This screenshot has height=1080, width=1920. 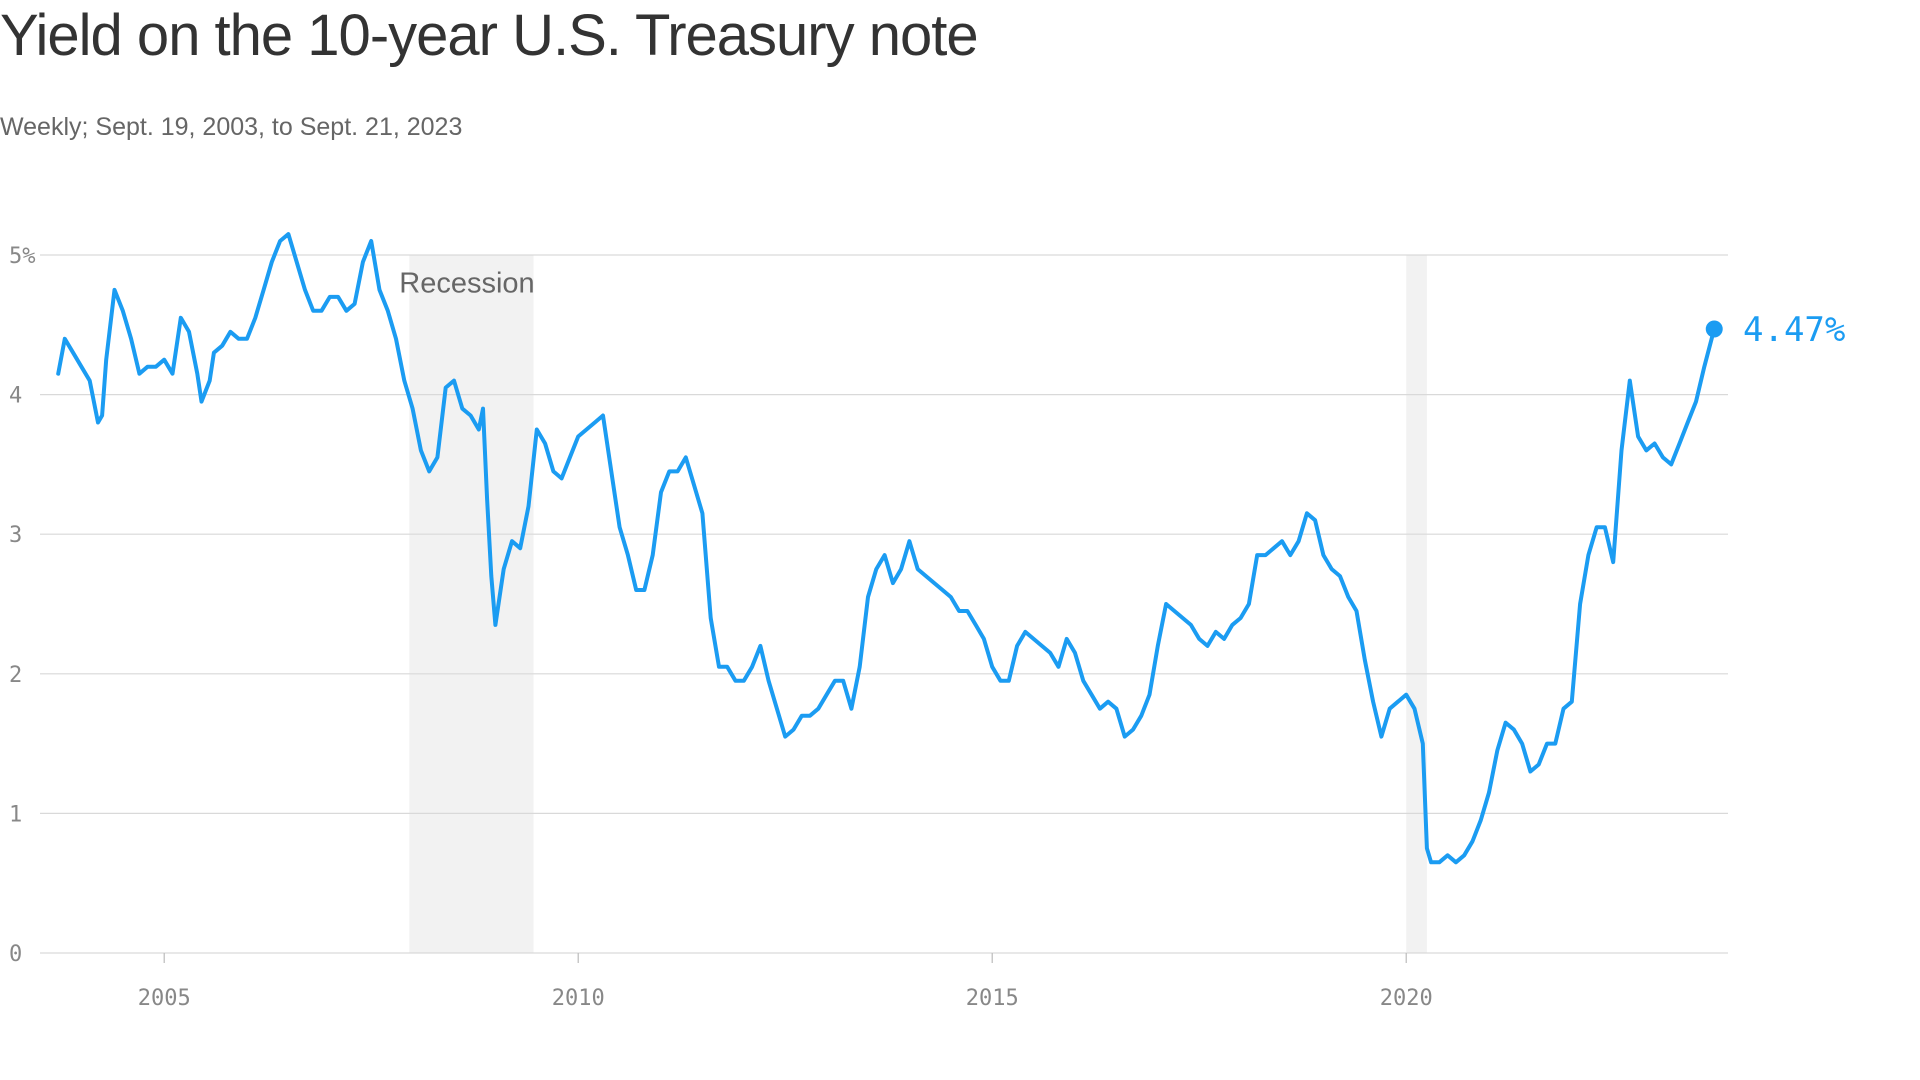 What do you see at coordinates (1406, 998) in the screenshot?
I see `x-tick-label: 2020` at bounding box center [1406, 998].